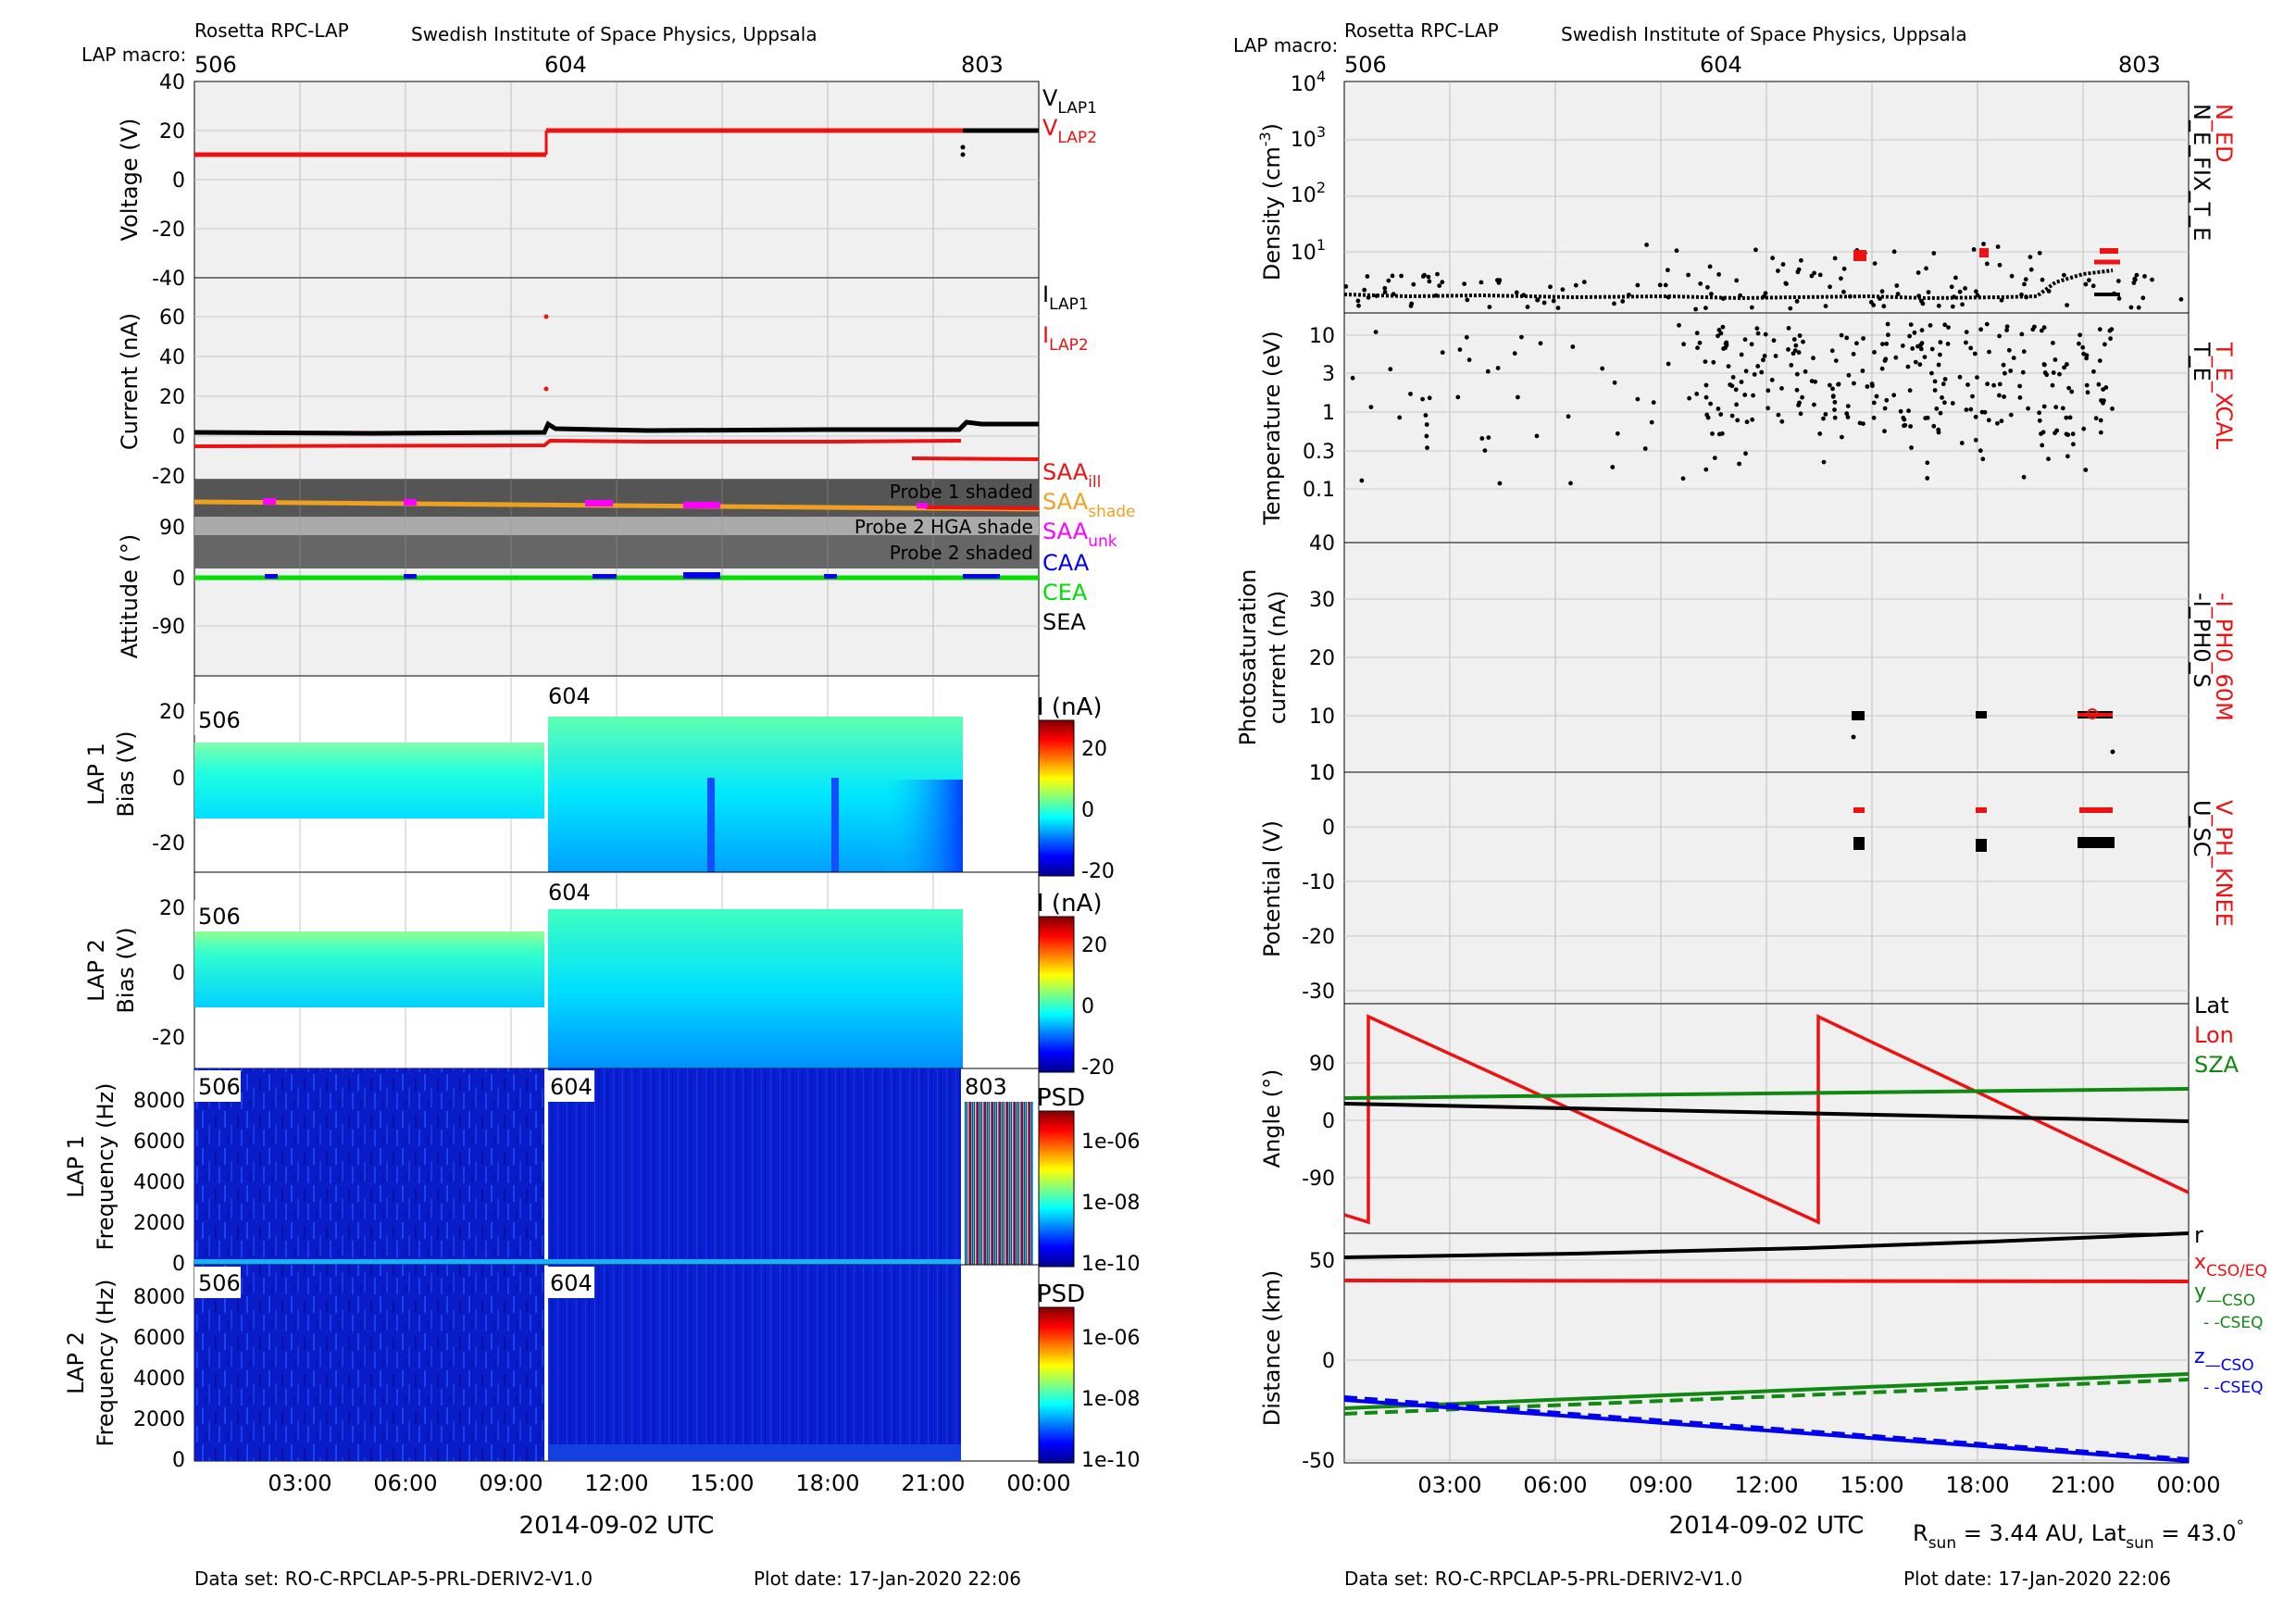 This screenshot has height=1624, width=2296. What do you see at coordinates (2202, 172) in the screenshot?
I see `density-legend-nfix: N_E_FIX_T_E` at bounding box center [2202, 172].